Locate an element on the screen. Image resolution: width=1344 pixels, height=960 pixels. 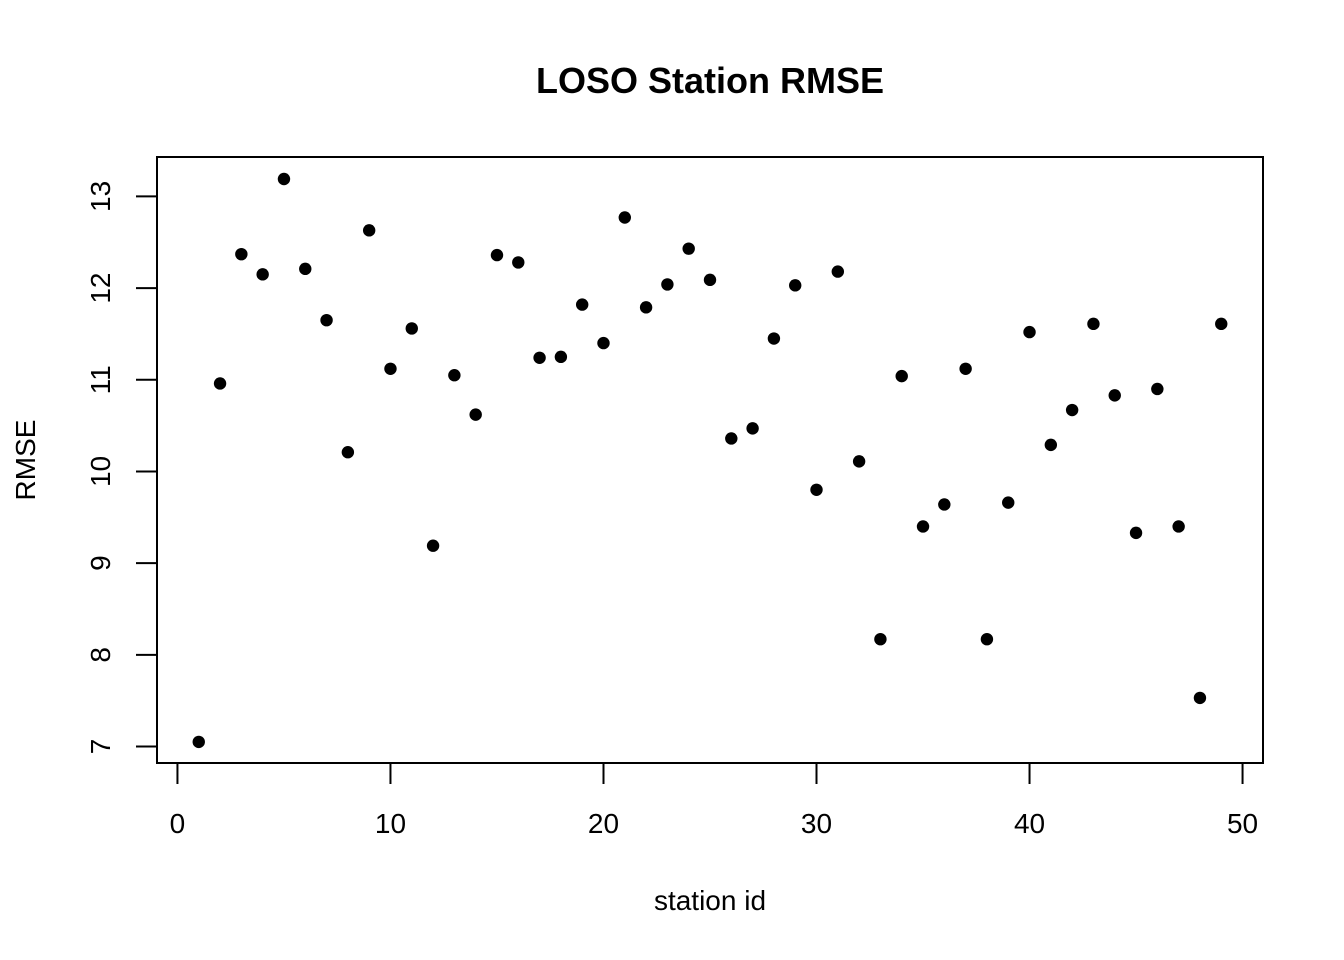
x-tick-label: 20 is located at coordinates (603, 823).